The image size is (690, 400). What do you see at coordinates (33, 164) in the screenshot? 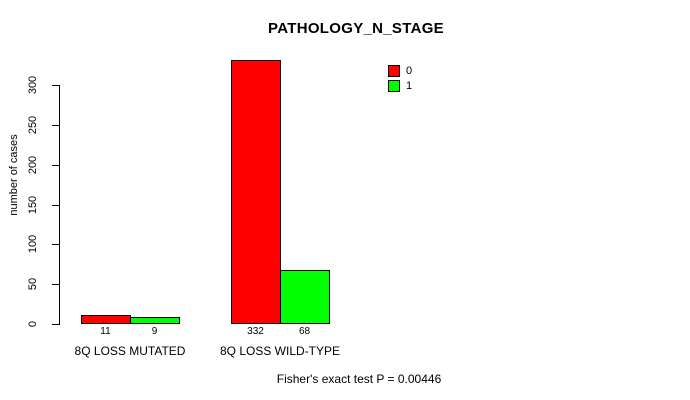
I see `y-axis-tick-label: 200` at bounding box center [33, 164].